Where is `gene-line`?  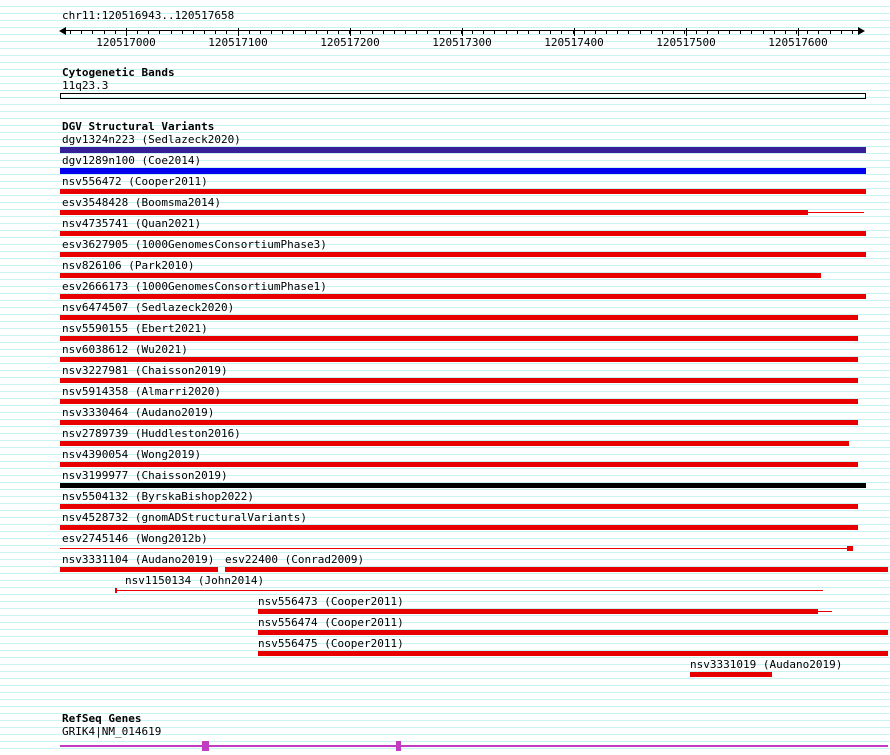
gene-line is located at coordinates (474, 746).